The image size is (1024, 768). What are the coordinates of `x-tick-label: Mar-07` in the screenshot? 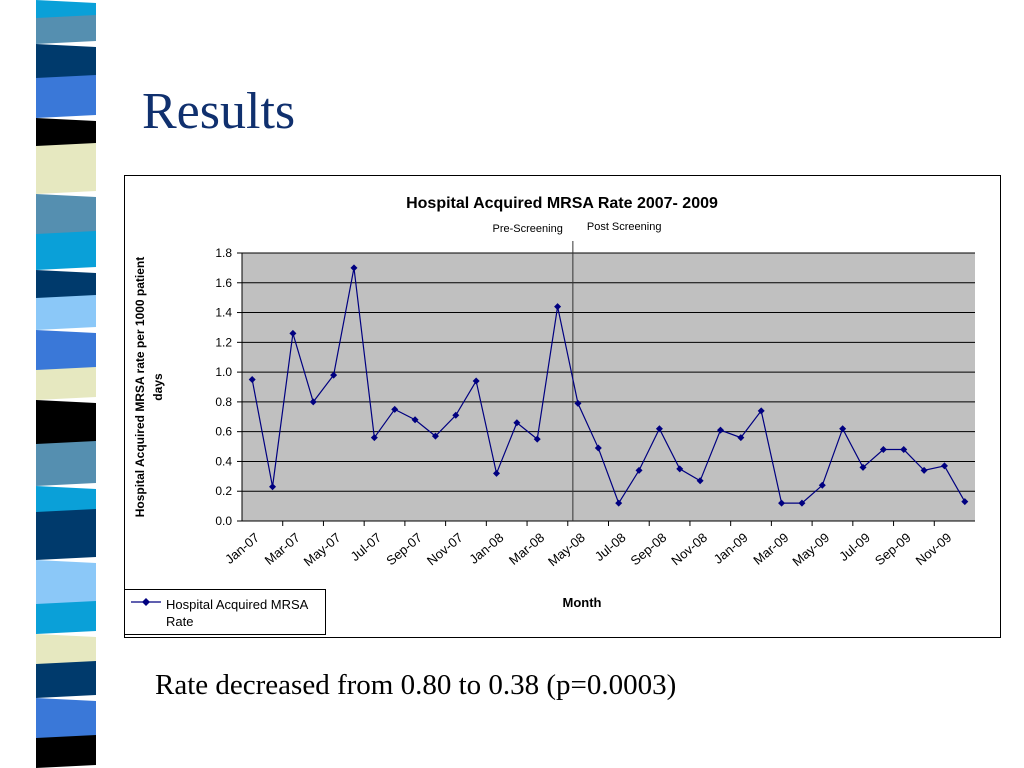 It's located at (282, 549).